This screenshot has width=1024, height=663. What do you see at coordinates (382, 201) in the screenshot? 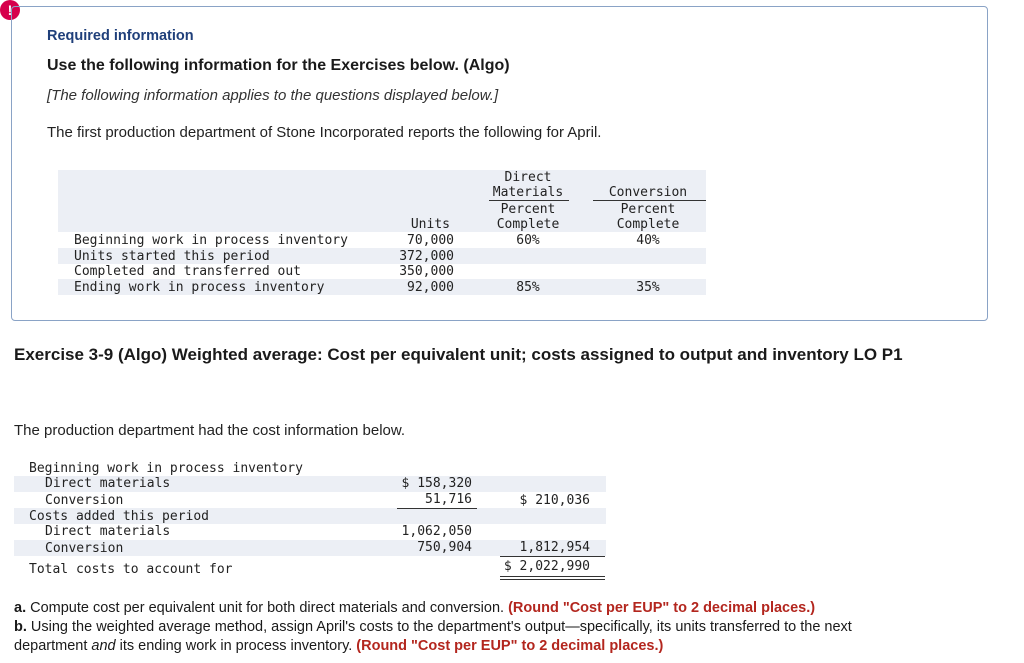
I see `table-header-shade` at bounding box center [382, 201].